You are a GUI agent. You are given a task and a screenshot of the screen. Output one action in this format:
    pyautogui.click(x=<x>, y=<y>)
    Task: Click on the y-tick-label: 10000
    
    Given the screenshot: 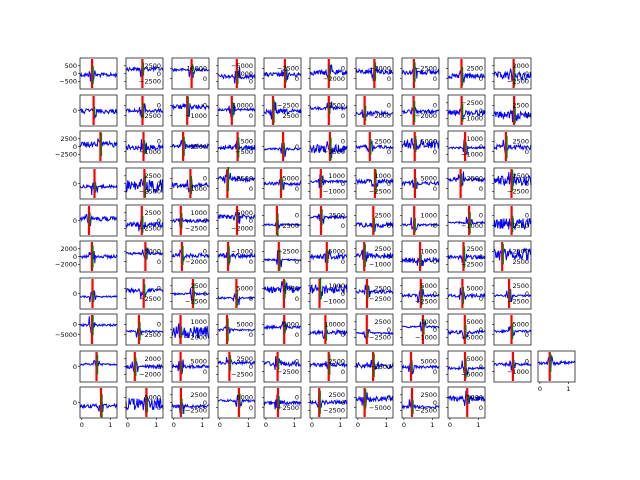 What is the action you would take?
    pyautogui.click(x=334, y=325)
    